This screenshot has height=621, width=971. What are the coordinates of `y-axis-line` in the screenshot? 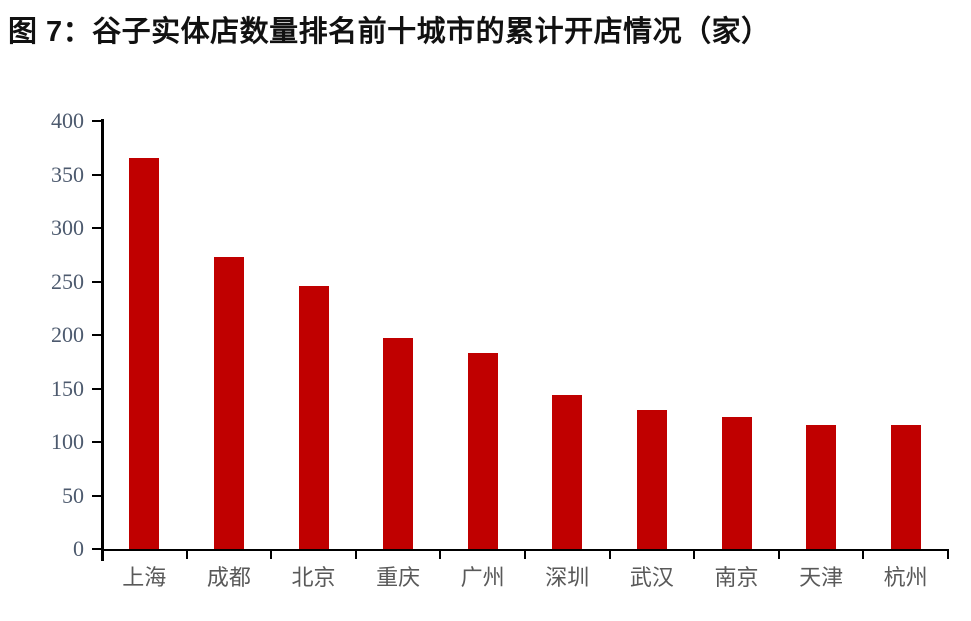 It's located at (102, 340).